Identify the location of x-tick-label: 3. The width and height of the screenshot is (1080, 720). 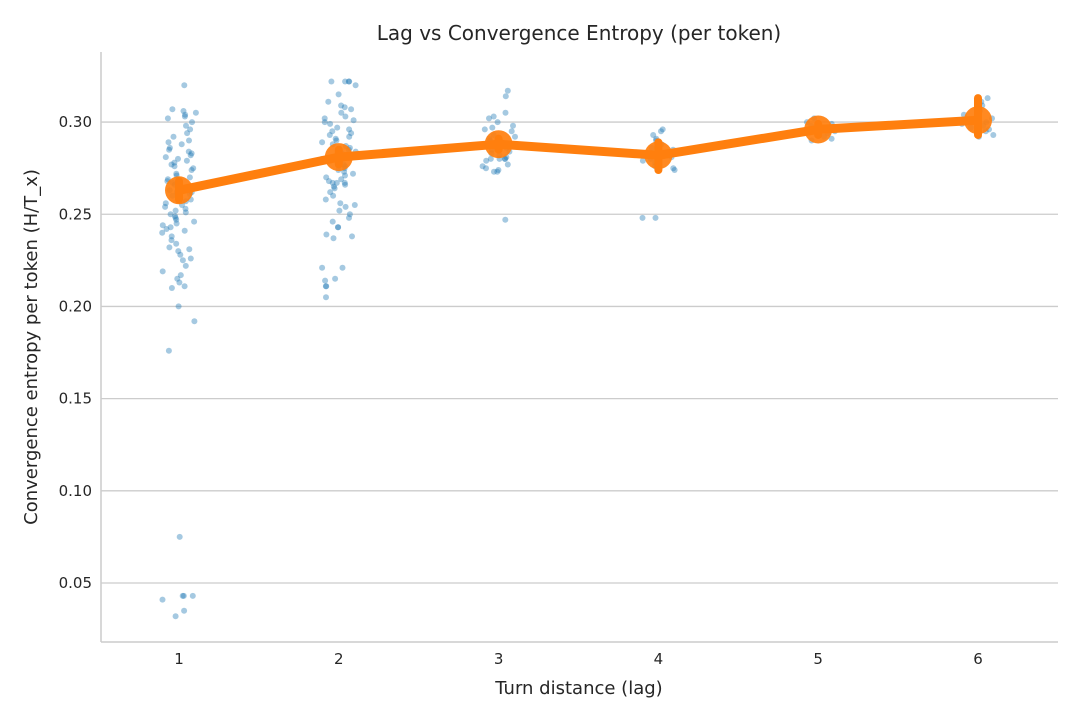
(499, 659).